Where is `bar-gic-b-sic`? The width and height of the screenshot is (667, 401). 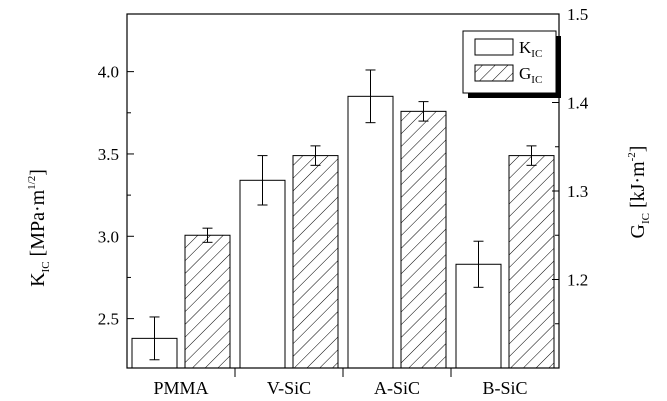 bar-gic-b-sic is located at coordinates (531, 262).